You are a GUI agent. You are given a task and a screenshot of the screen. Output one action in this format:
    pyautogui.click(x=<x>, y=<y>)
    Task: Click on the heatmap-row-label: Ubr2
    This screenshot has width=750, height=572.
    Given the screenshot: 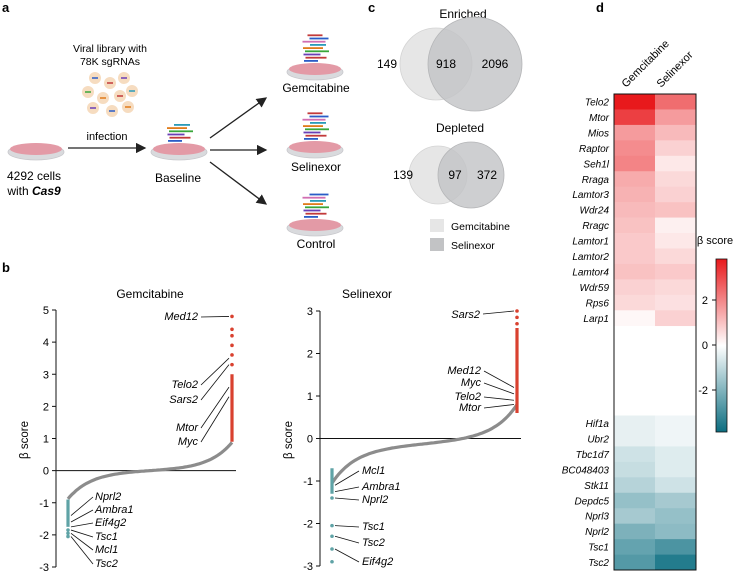 What is the action you would take?
    pyautogui.click(x=598, y=439)
    